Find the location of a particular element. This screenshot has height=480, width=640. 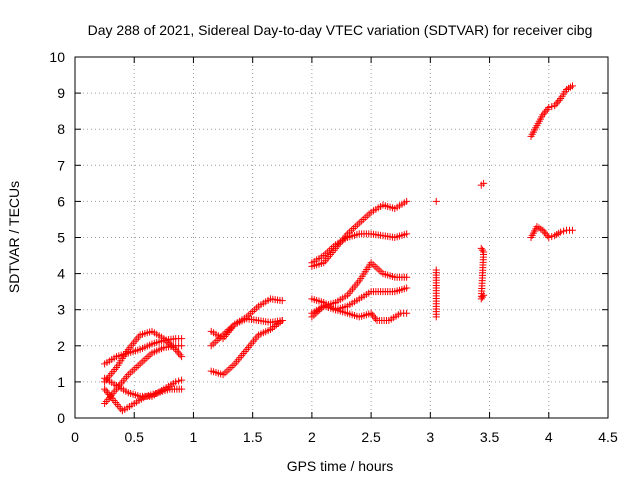

x-tick-label: 4.5 is located at coordinates (608, 437).